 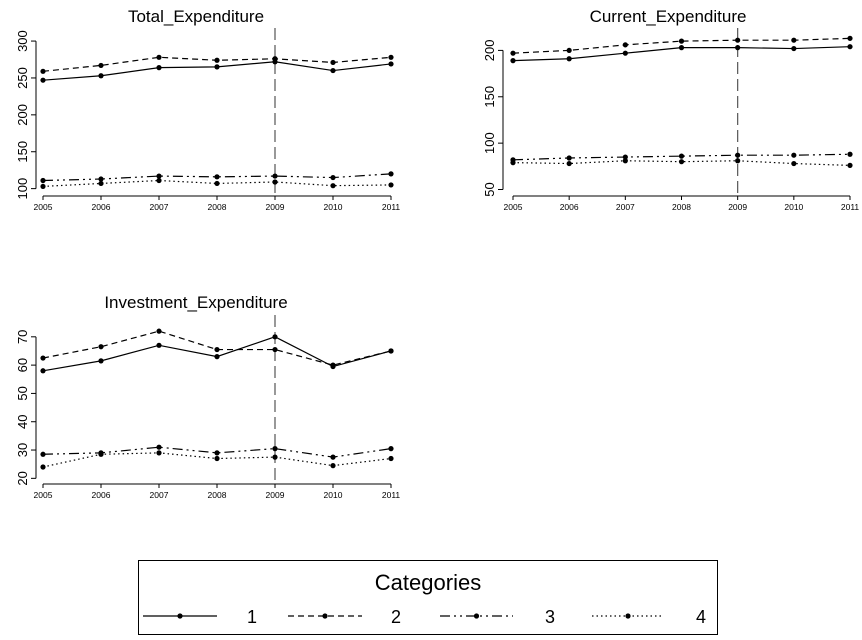 I want to click on y-tick-label: 200, so click(x=22, y=115).